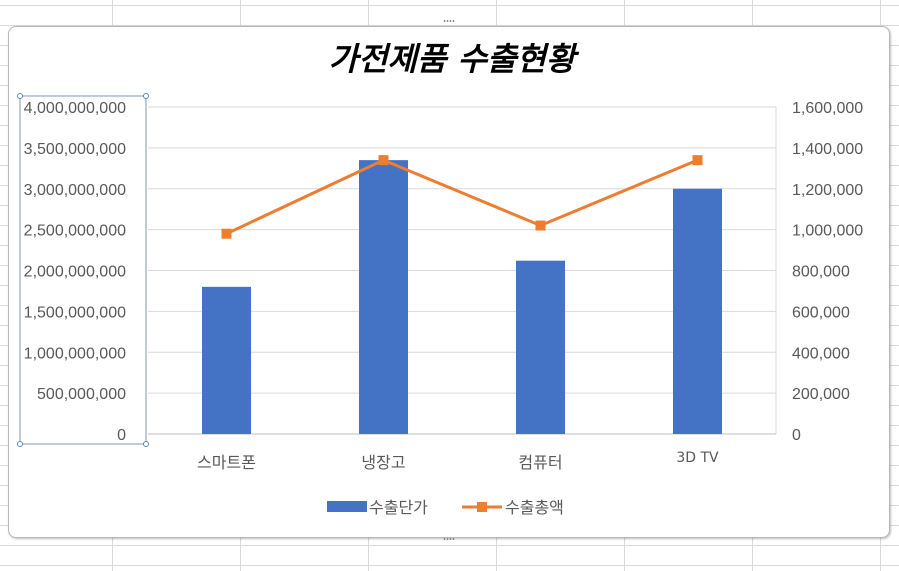  I want to click on left-axis-tick-label: 3,500,000,000, so click(75, 149).